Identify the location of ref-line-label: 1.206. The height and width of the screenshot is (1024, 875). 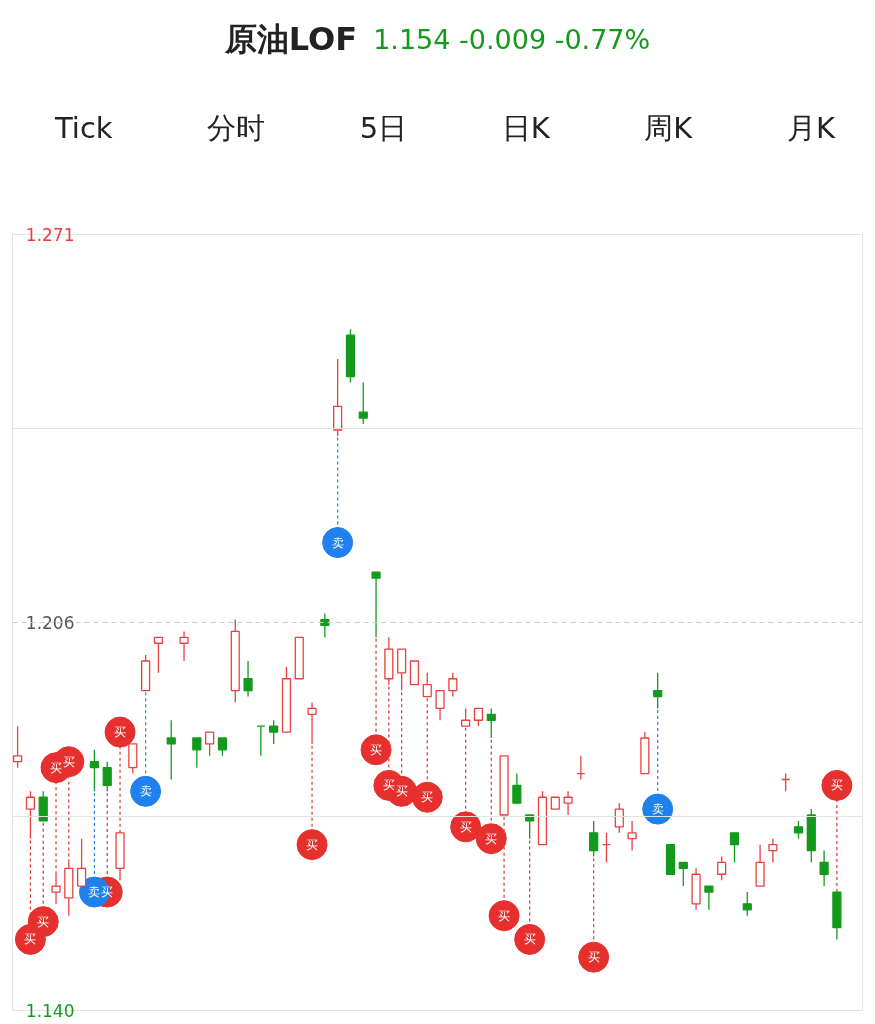
(50, 623).